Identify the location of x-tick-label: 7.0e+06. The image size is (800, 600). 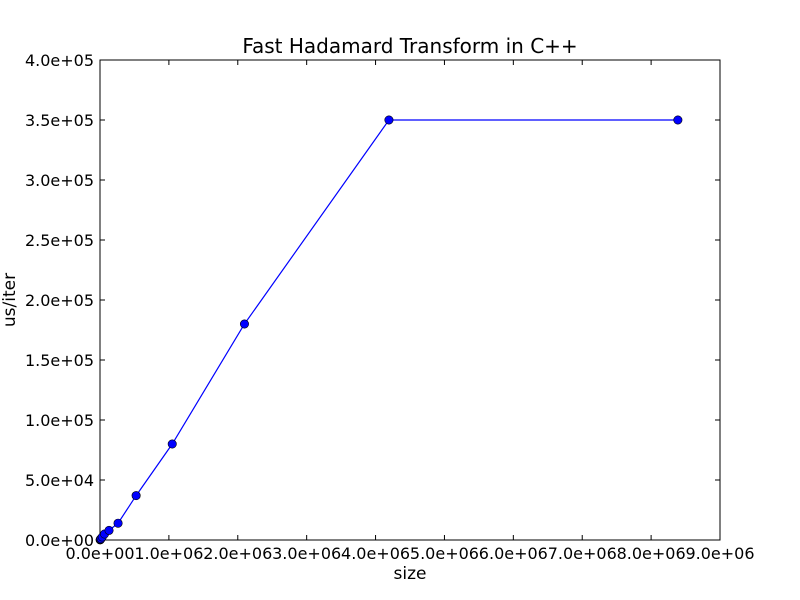
(582, 553).